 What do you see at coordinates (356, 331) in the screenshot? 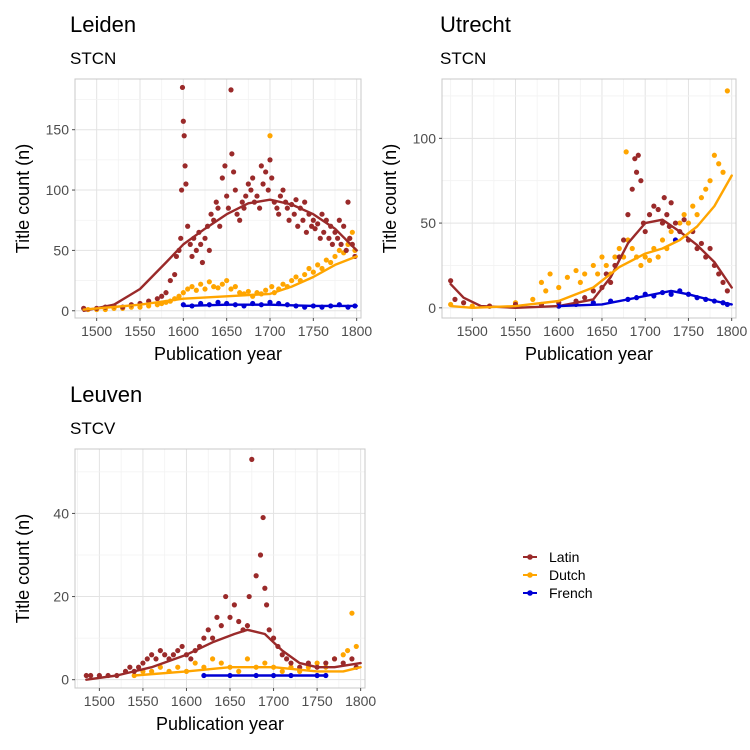
I see `x-tick-label: 1800` at bounding box center [356, 331].